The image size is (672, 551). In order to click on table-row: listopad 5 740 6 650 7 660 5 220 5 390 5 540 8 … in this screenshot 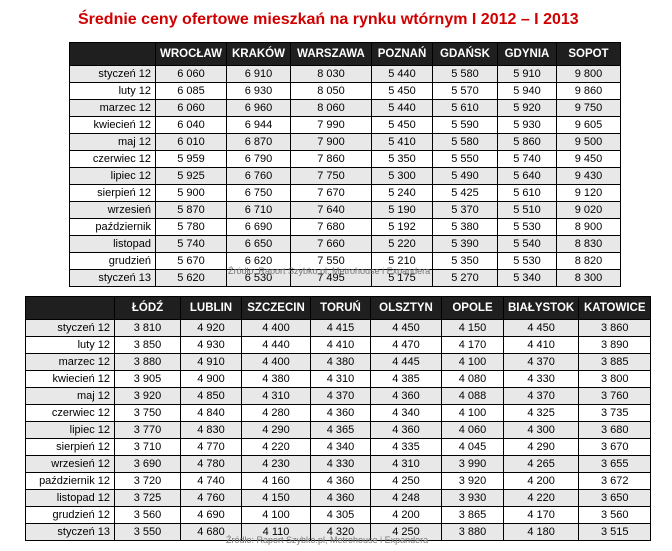, I will do `click(345, 244)`.